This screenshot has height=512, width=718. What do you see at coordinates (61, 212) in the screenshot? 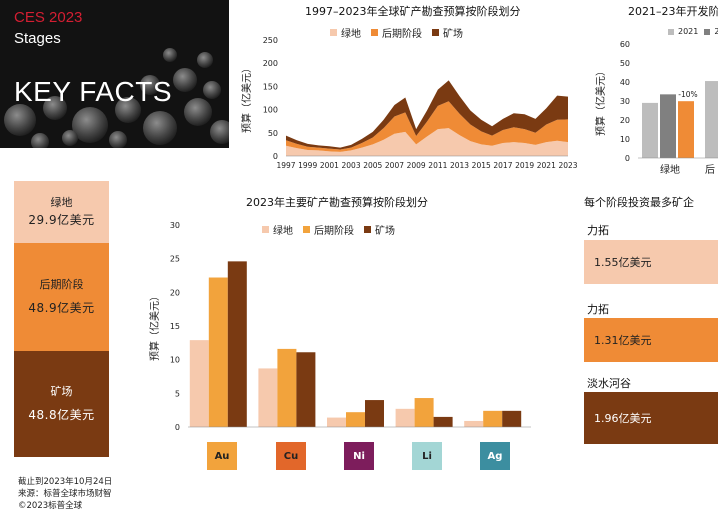
I see `summary-greenfield: 绿地 29.9亿美元` at bounding box center [61, 212].